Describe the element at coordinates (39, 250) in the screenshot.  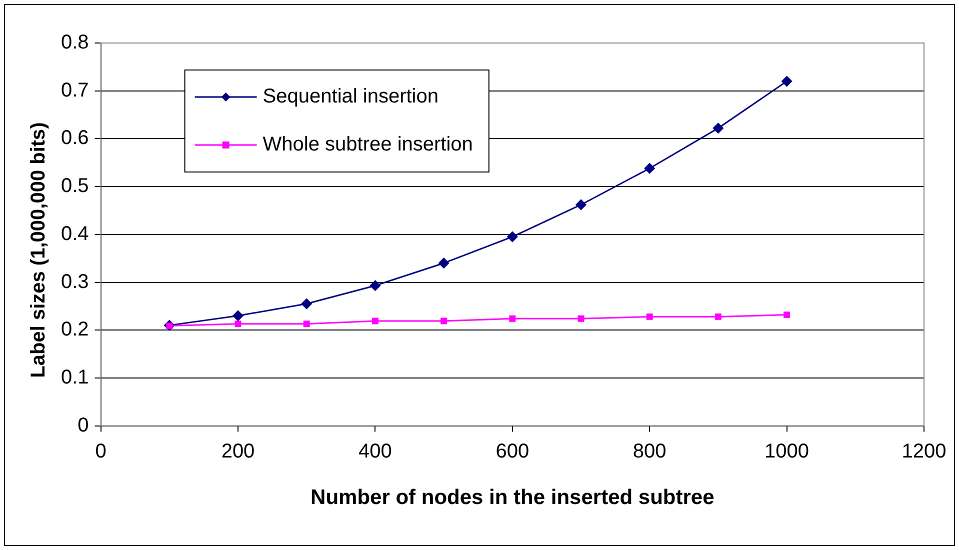
I see `y-axis-title: Label sizes (1,000,000 bits)` at that location.